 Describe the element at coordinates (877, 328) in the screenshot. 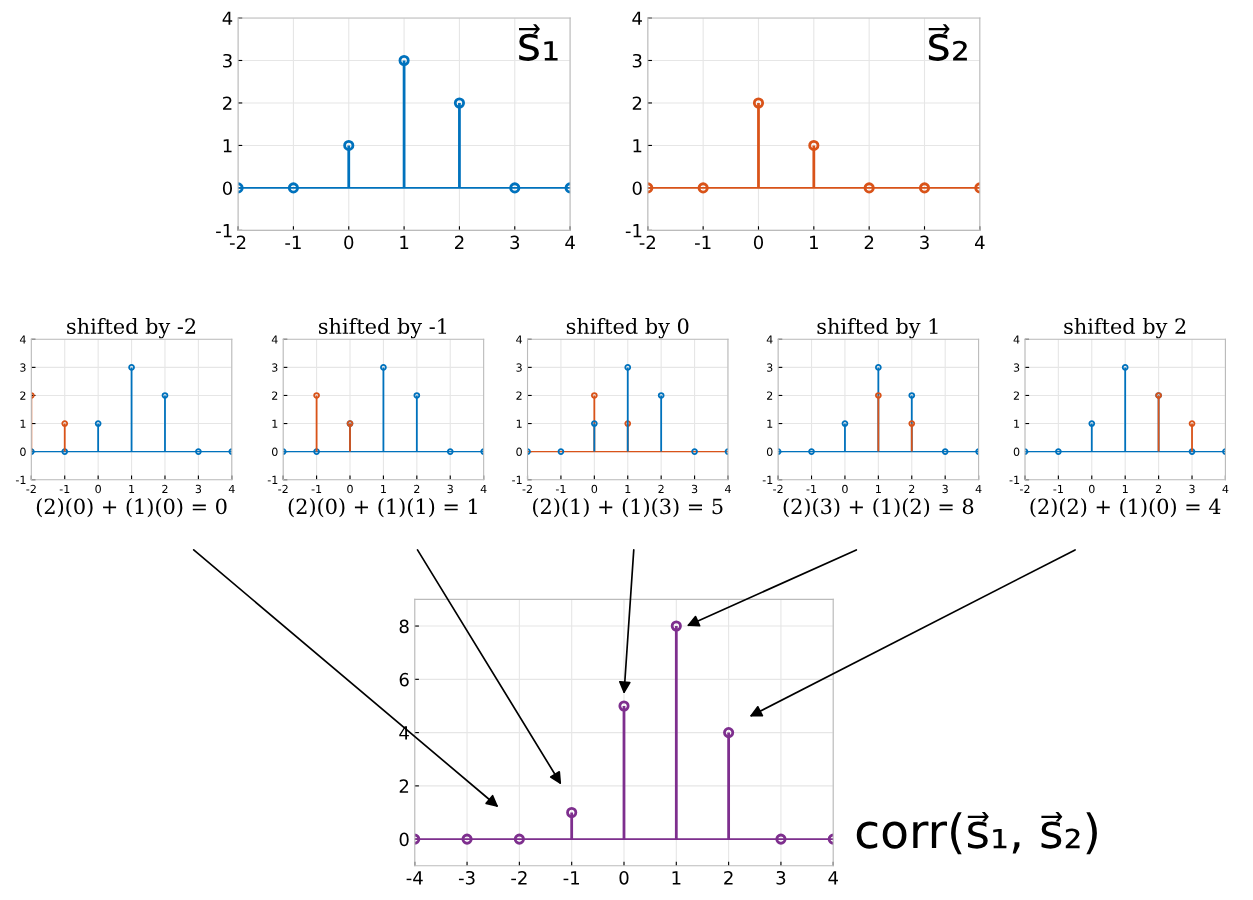

I see `chart-title: shifted by 1` at that location.